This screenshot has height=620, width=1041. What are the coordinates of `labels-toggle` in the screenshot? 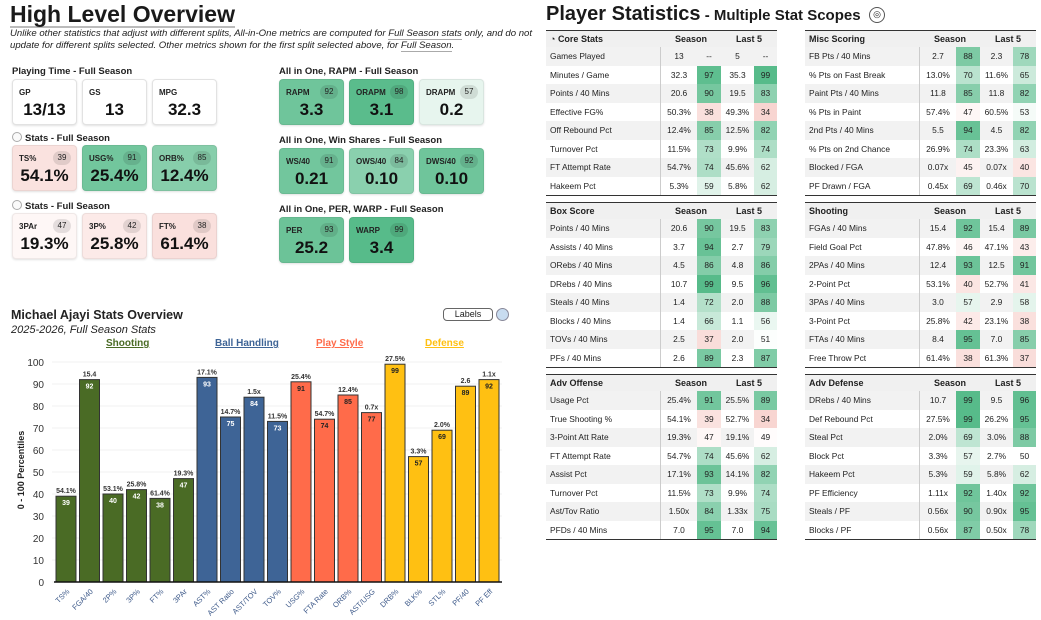 It's located at (502, 314).